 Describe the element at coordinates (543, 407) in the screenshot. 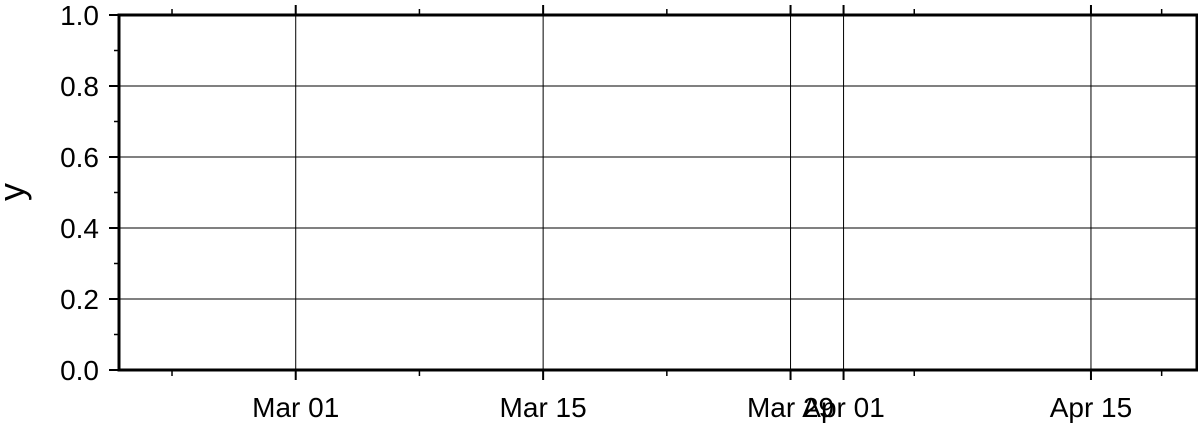

I see `x-tick-label: Mar 15` at that location.